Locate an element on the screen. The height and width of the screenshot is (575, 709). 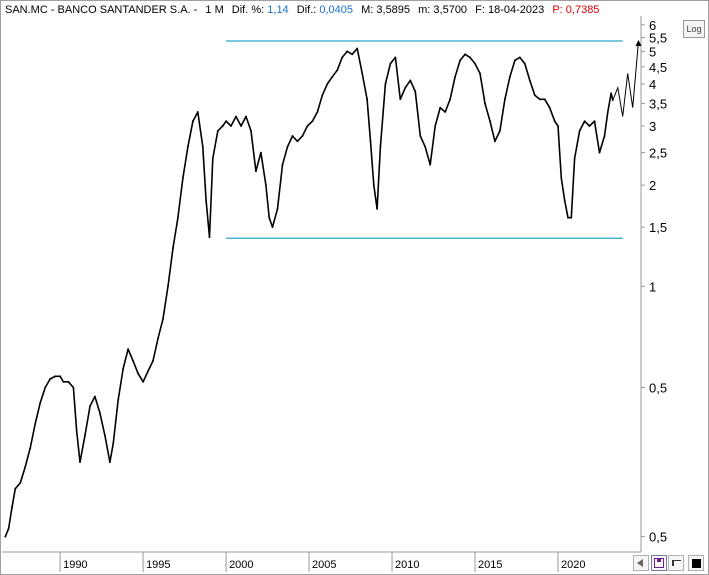
date-value: 18-04-2023 is located at coordinates (516, 10).